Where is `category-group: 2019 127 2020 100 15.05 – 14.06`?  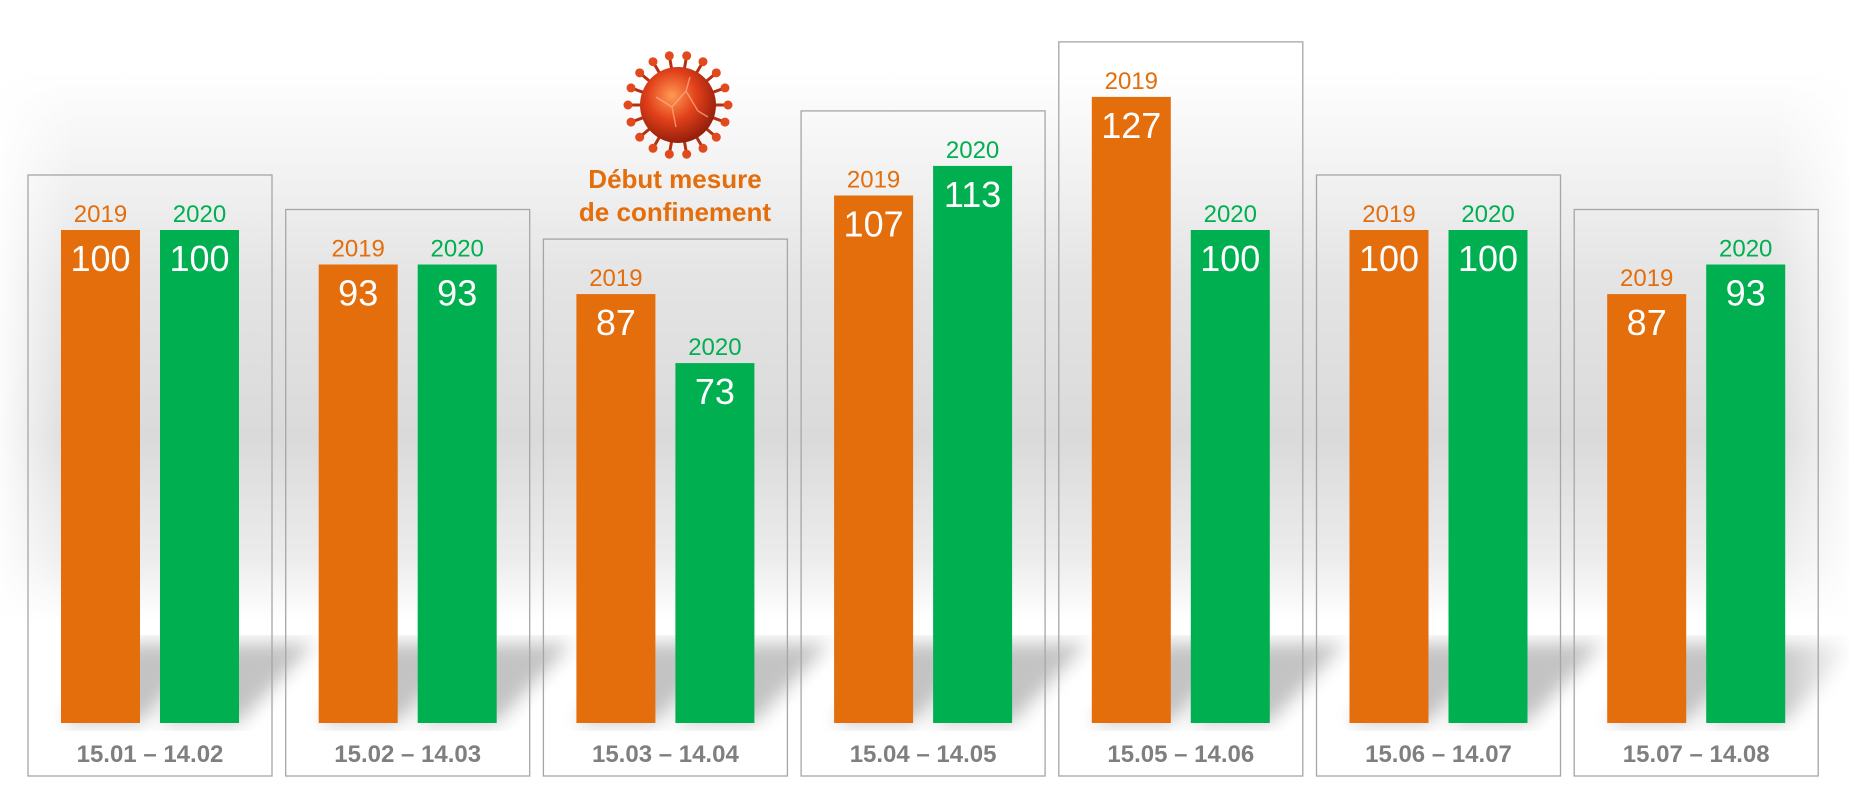
category-group: 2019 127 2020 100 15.05 – 14.06 is located at coordinates (1181, 409).